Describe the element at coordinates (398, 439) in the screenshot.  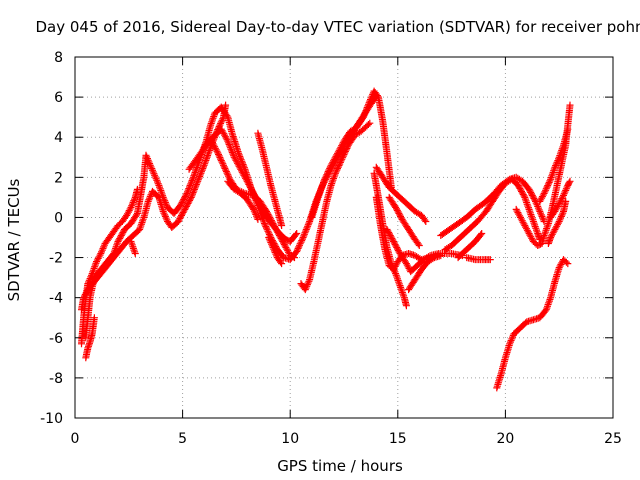
I see `x-tick-label: 15` at that location.